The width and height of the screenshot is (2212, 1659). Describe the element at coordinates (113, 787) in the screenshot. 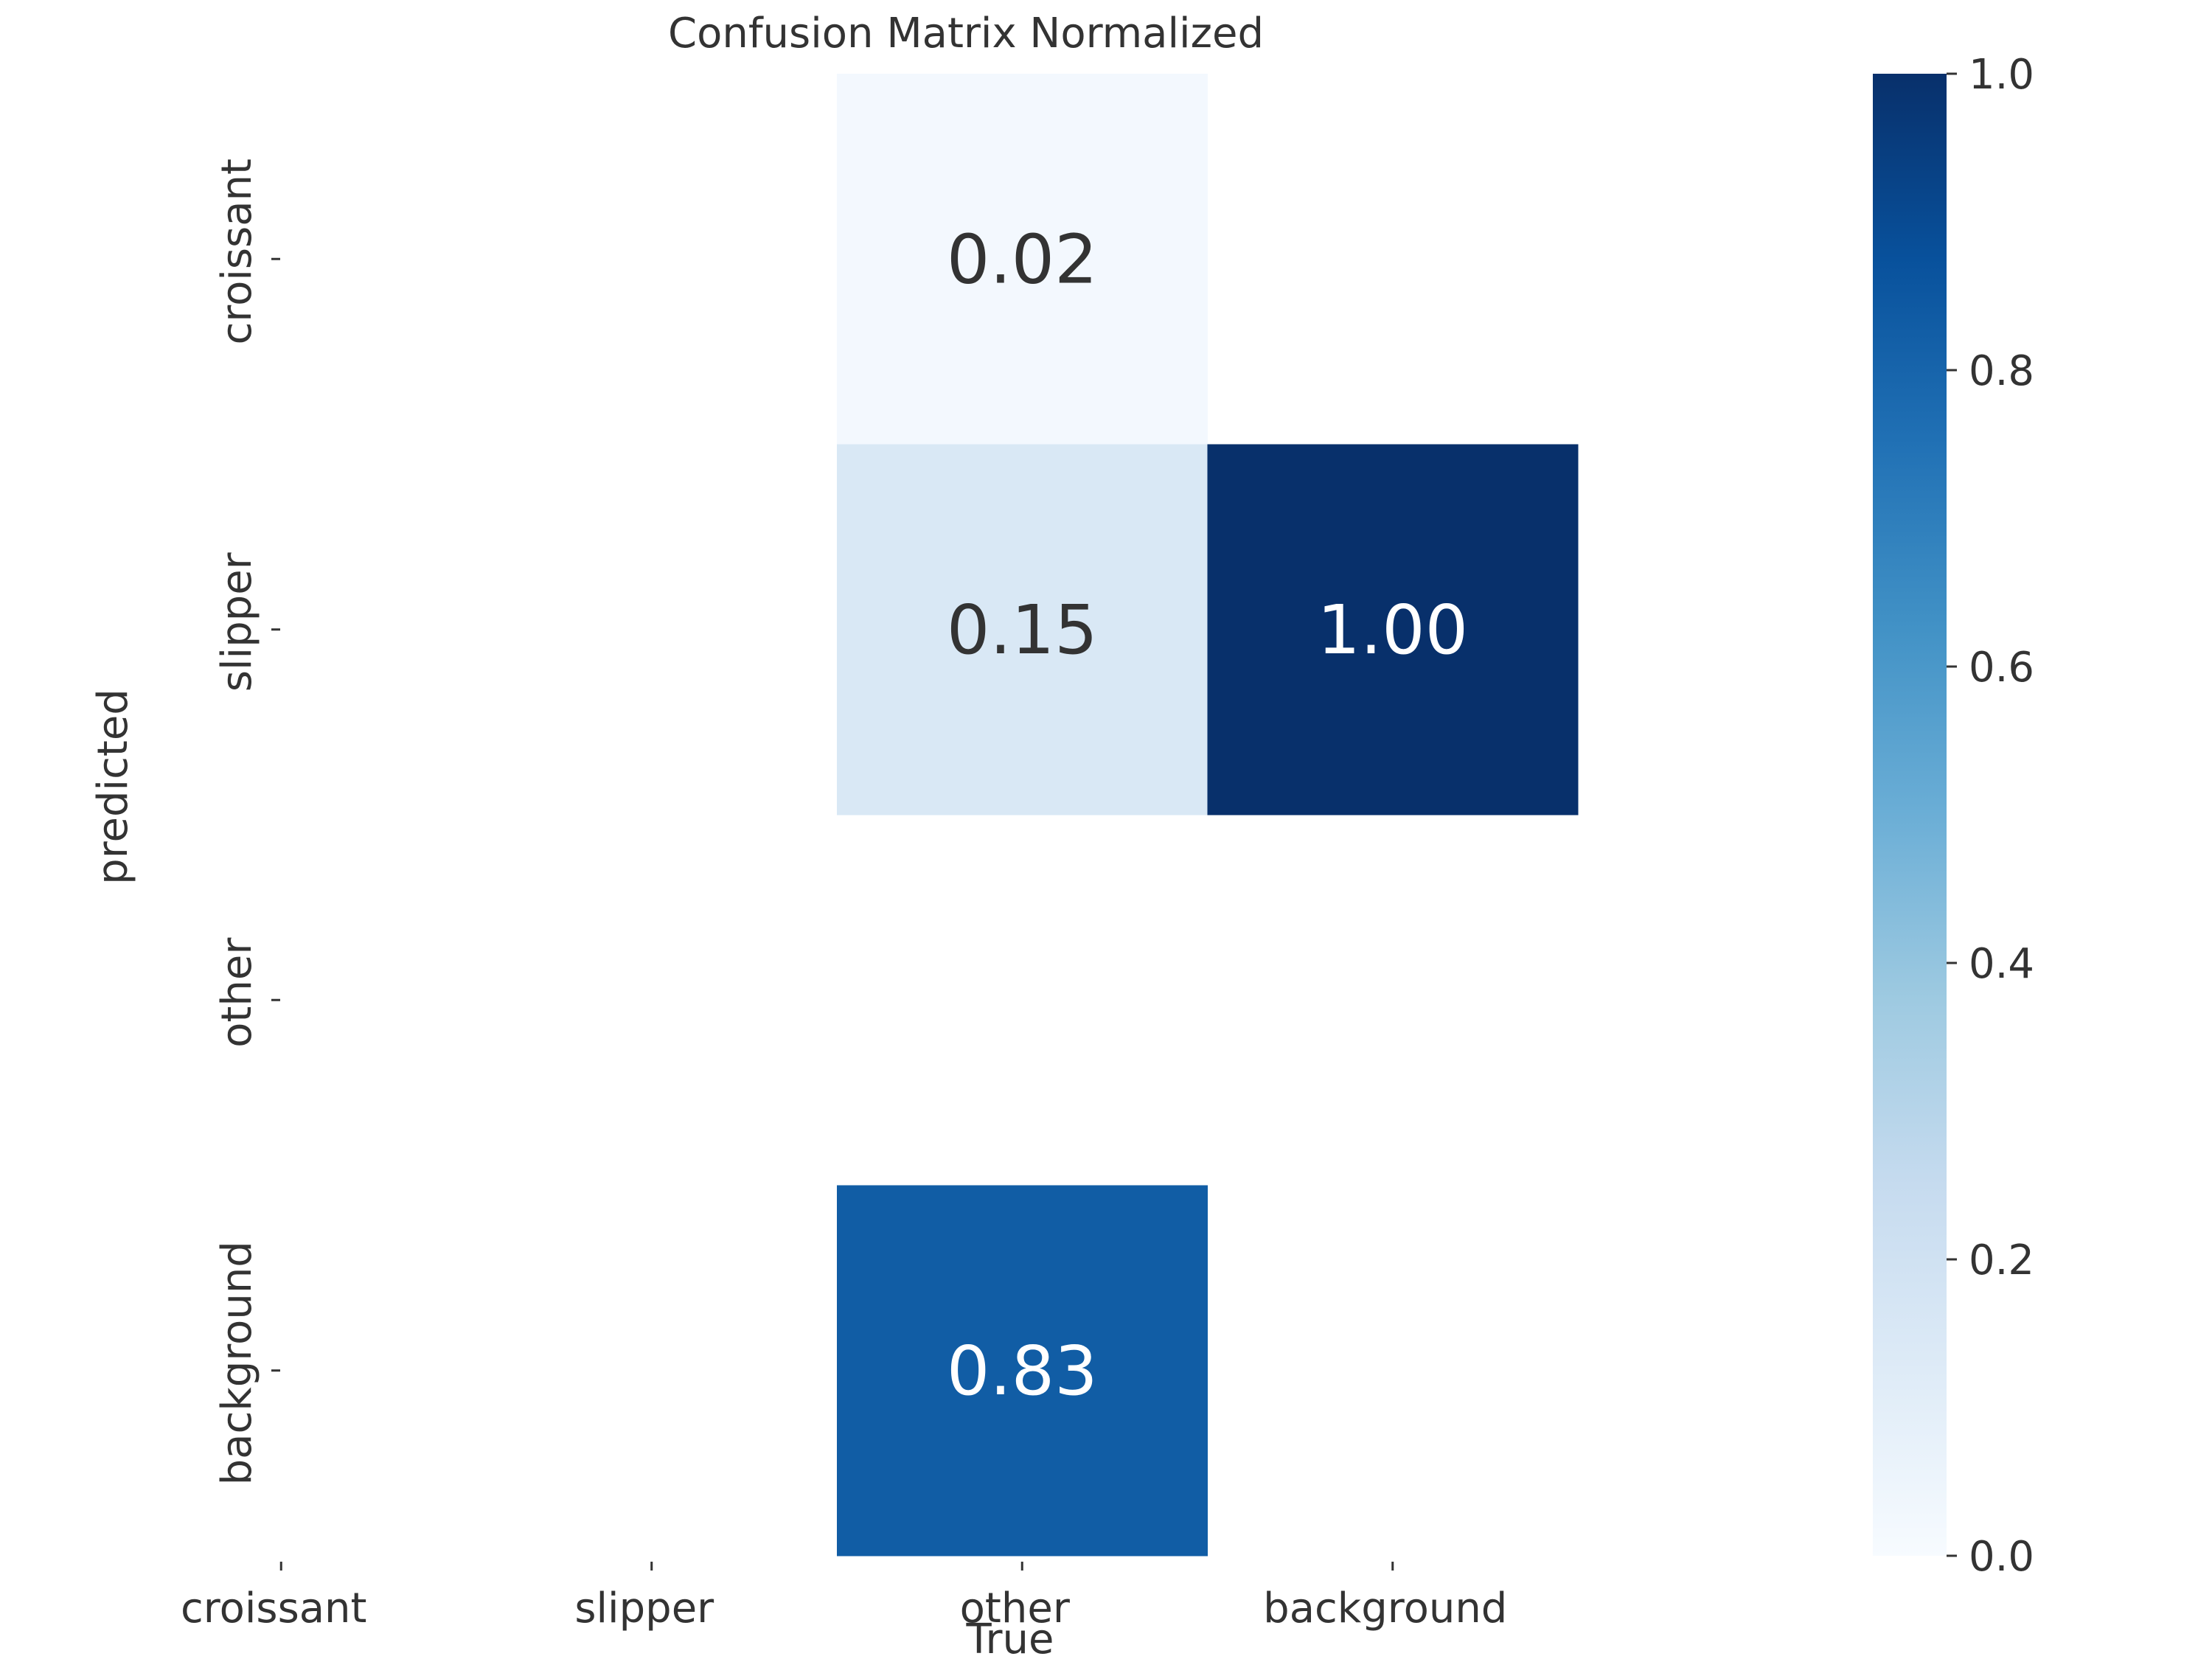

I see `y-axis-label: predicted` at that location.